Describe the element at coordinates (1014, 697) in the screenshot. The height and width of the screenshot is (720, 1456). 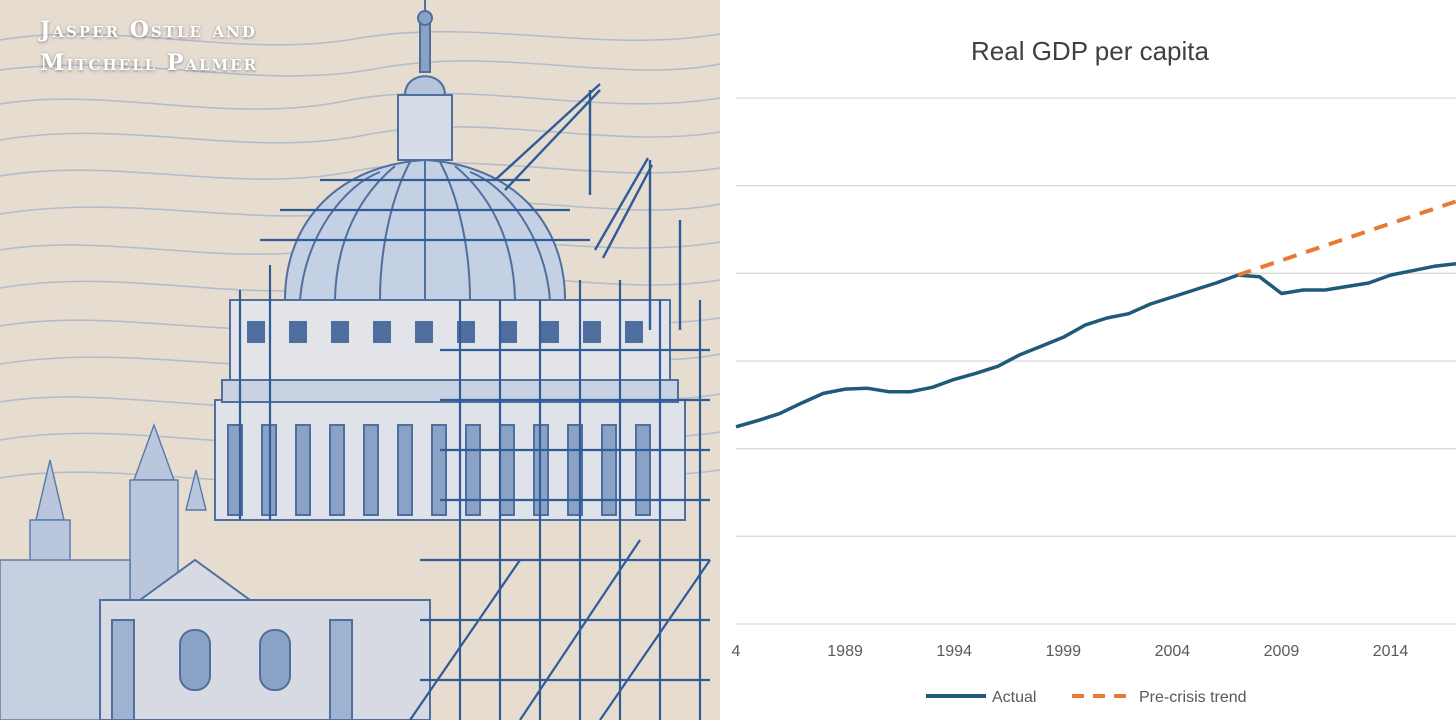
I see `legend-label-actual: Actual` at that location.